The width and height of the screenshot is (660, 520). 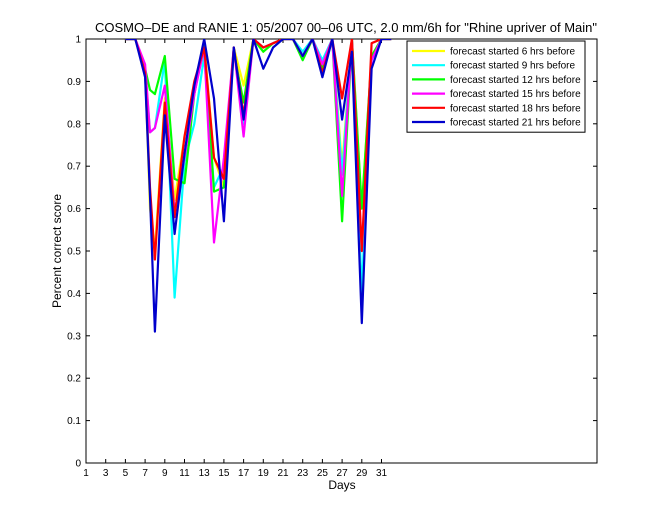 What do you see at coordinates (224, 473) in the screenshot?
I see `x-tick-label: 15` at bounding box center [224, 473].